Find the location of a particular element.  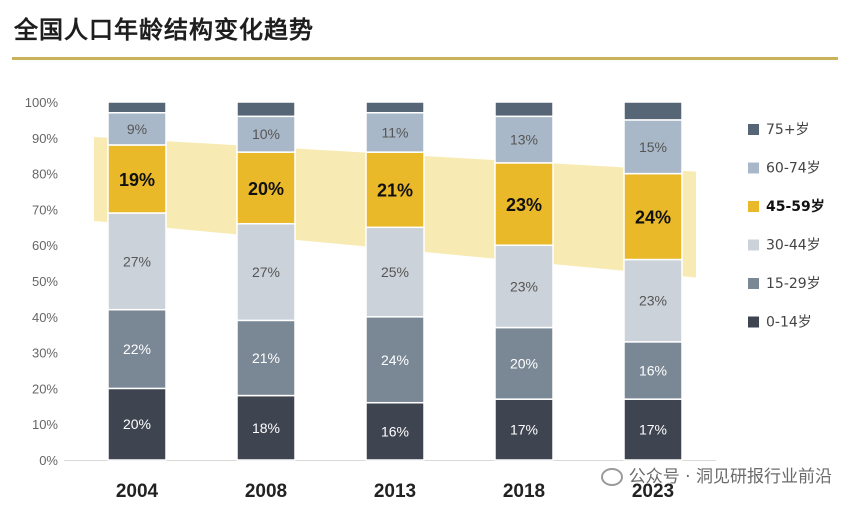

legend-label: 75+岁 is located at coordinates (788, 130).